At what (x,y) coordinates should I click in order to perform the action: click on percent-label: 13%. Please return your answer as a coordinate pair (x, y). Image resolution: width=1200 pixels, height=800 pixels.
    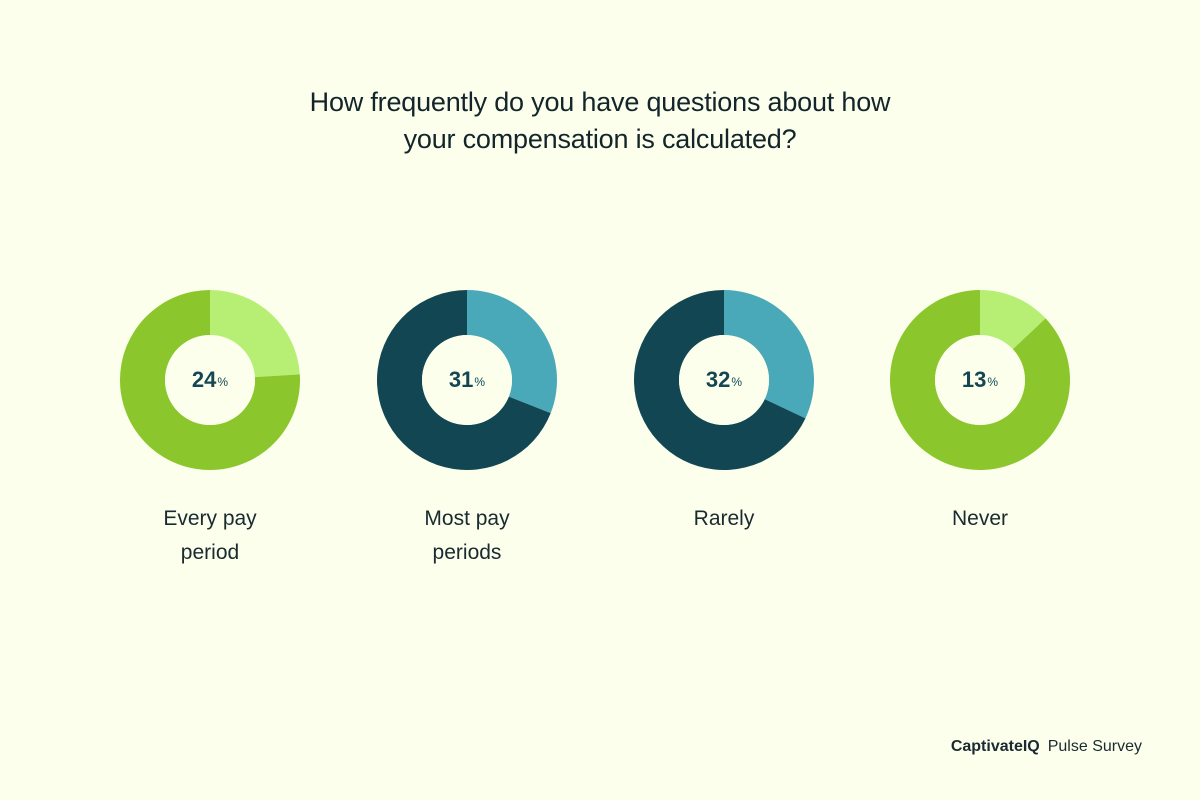
    Looking at the image, I should click on (980, 379).